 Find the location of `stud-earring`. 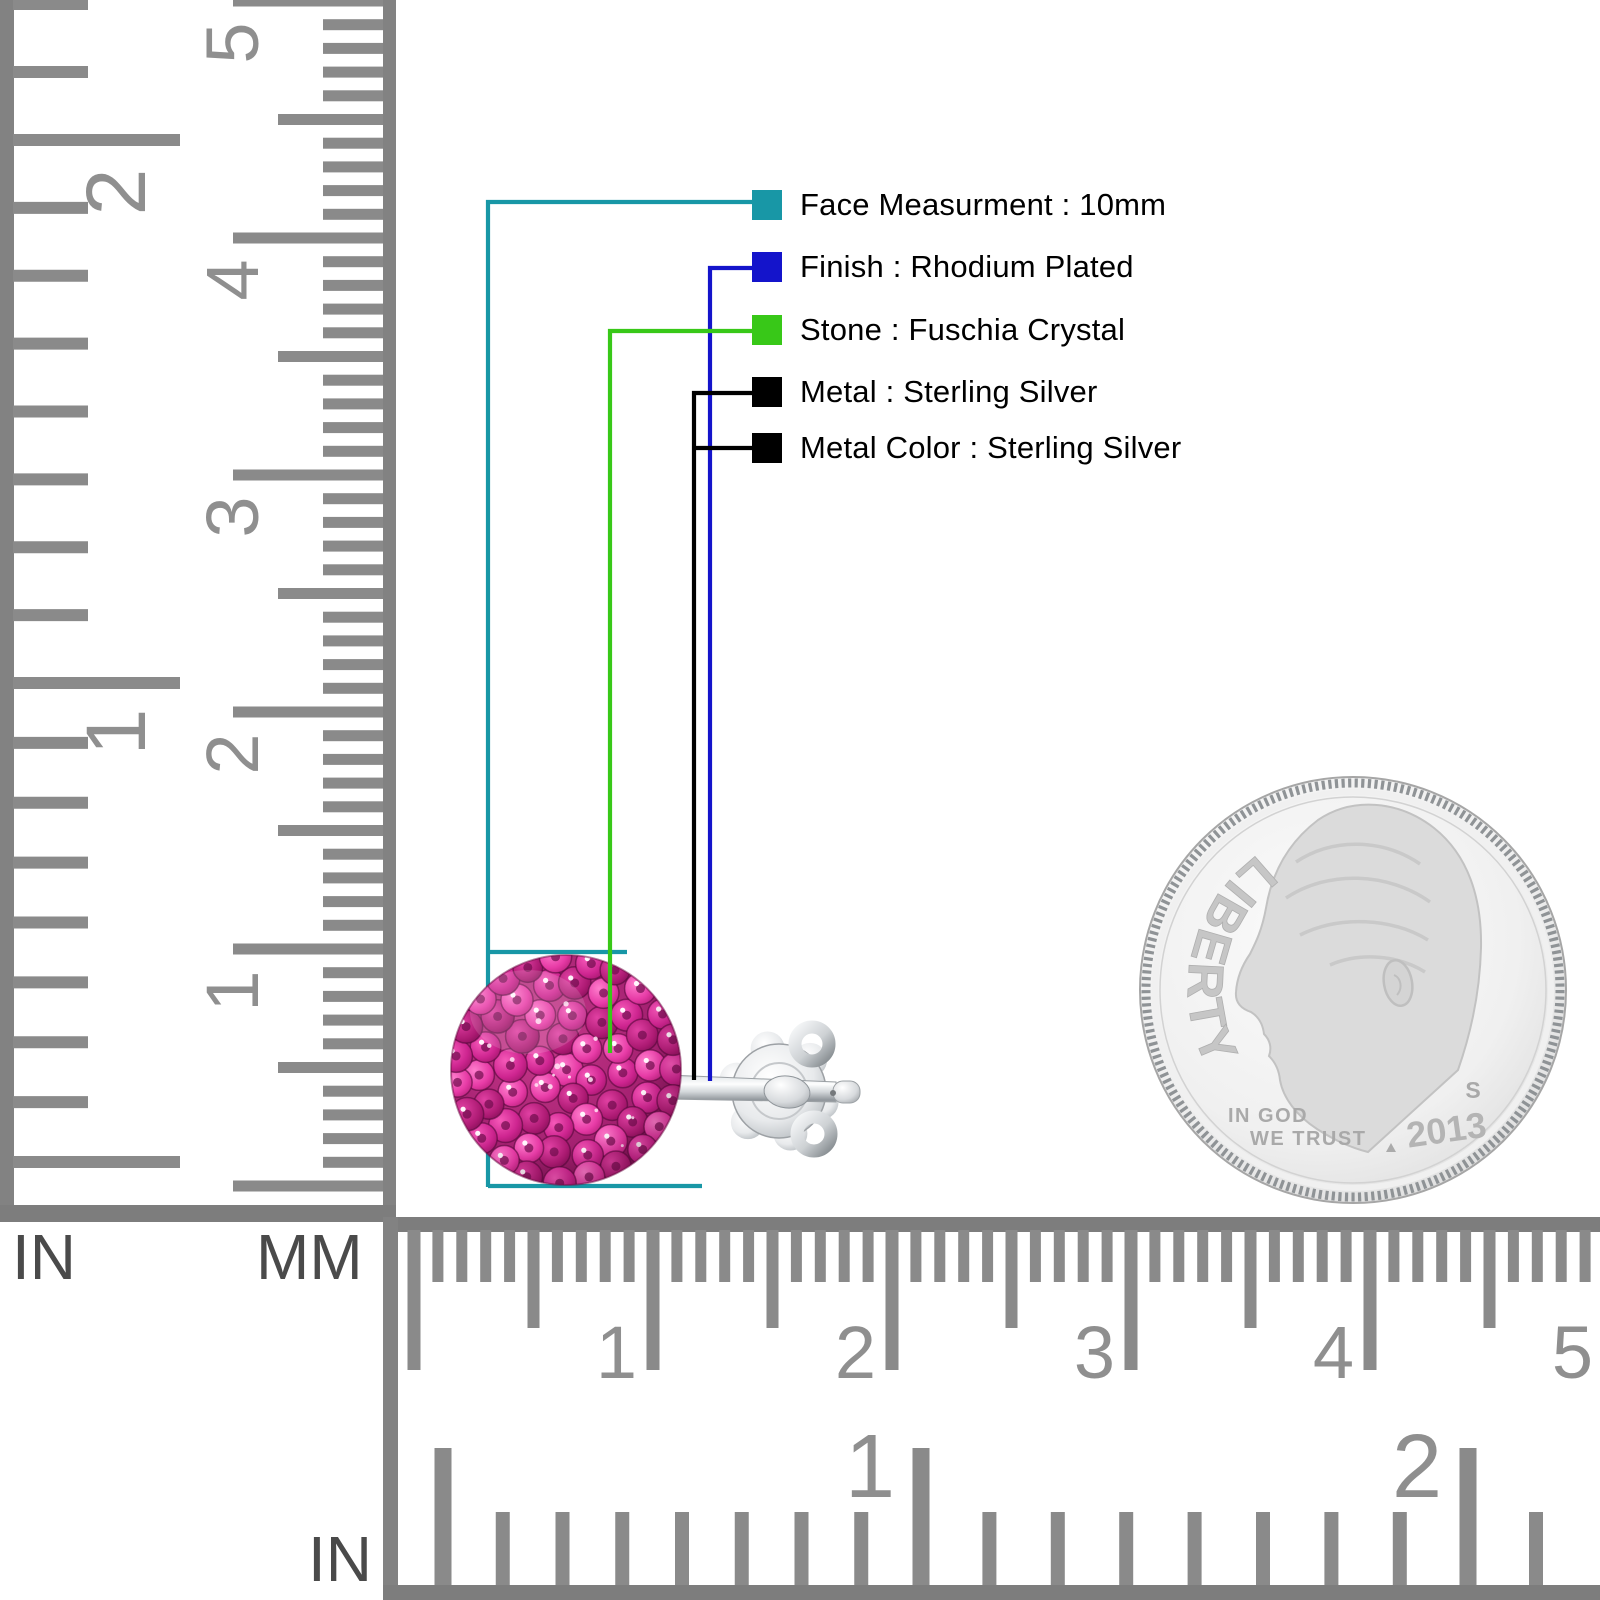

stud-earring is located at coordinates (655, 1070).